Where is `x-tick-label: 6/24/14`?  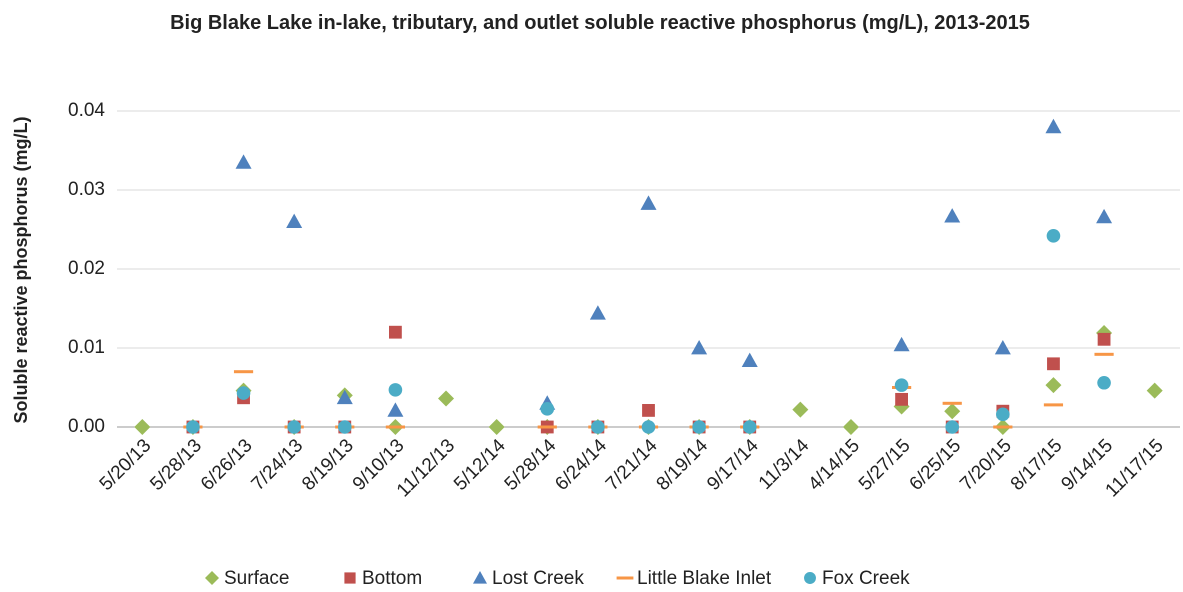 x-tick-label: 6/24/14 is located at coordinates (581, 465).